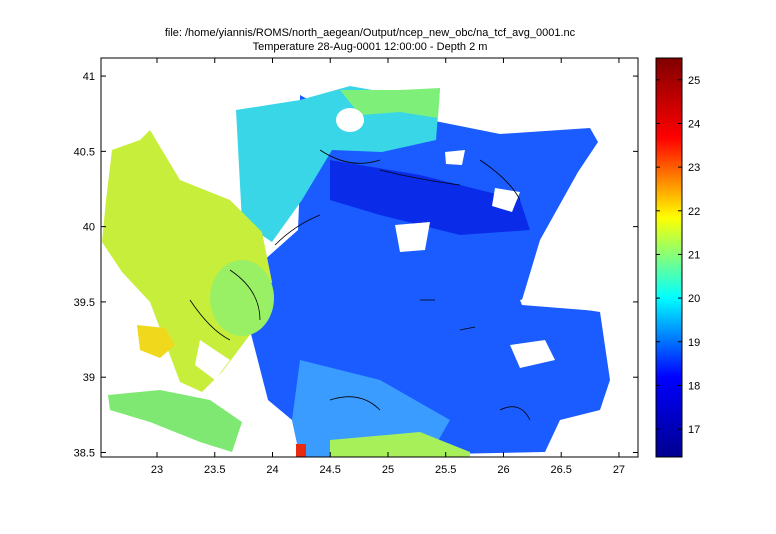  What do you see at coordinates (669, 257) in the screenshot?
I see `colorbar` at bounding box center [669, 257].